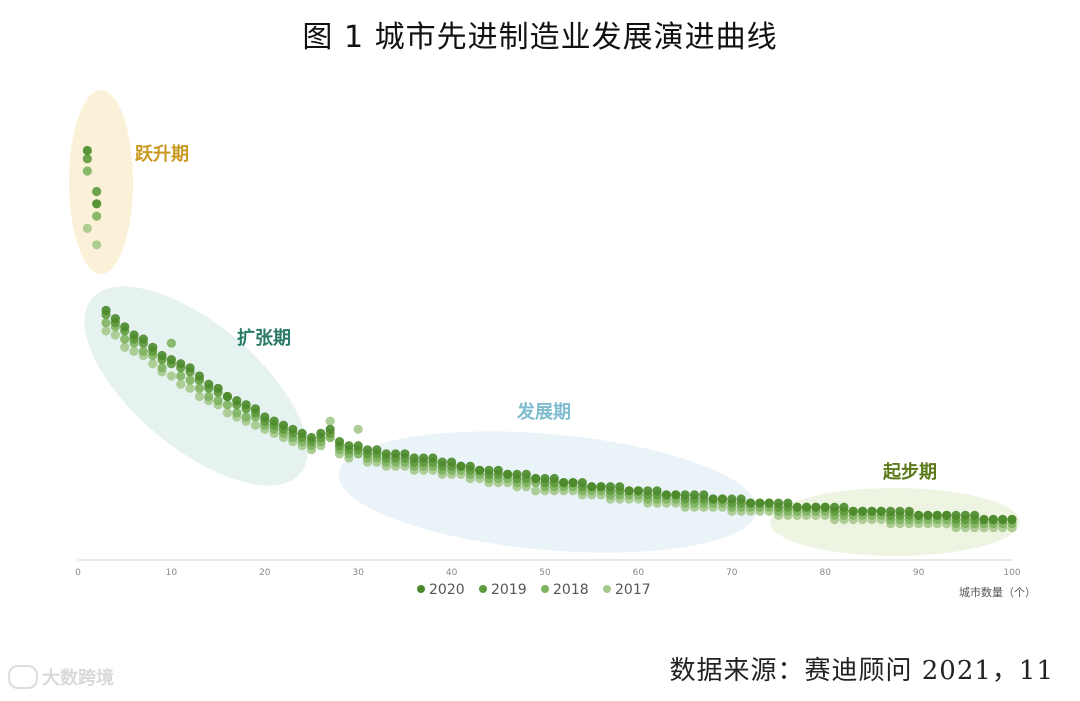 This screenshot has width=1080, height=701. What do you see at coordinates (545, 589) in the screenshot?
I see `legend-marker-2018` at bounding box center [545, 589].